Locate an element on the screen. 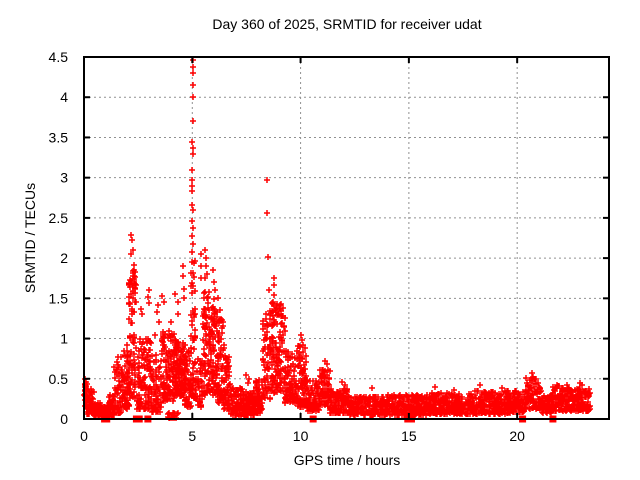 Image resolution: width=640 pixels, height=480 pixels. x-tick-label: 15 is located at coordinates (409, 436).